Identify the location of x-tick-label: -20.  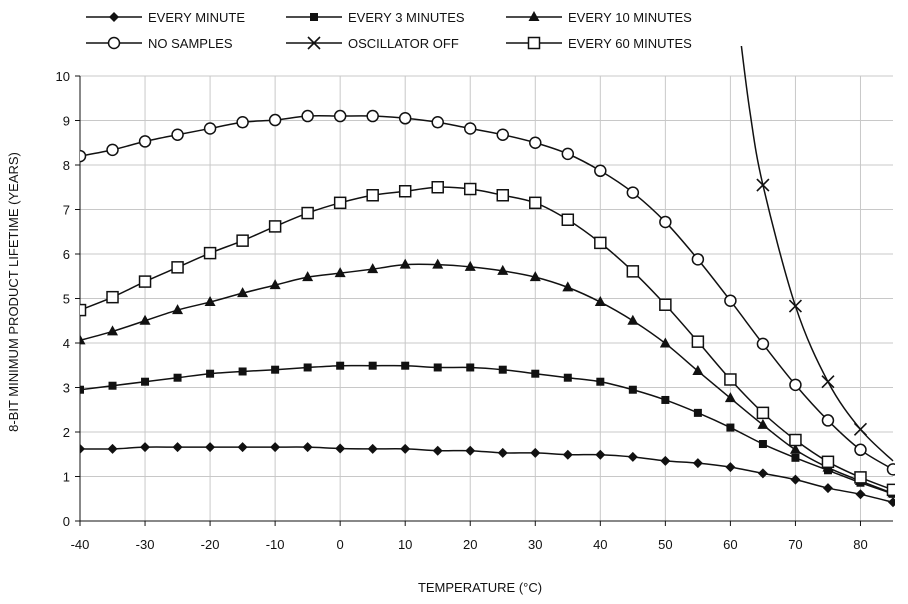
(210, 544).